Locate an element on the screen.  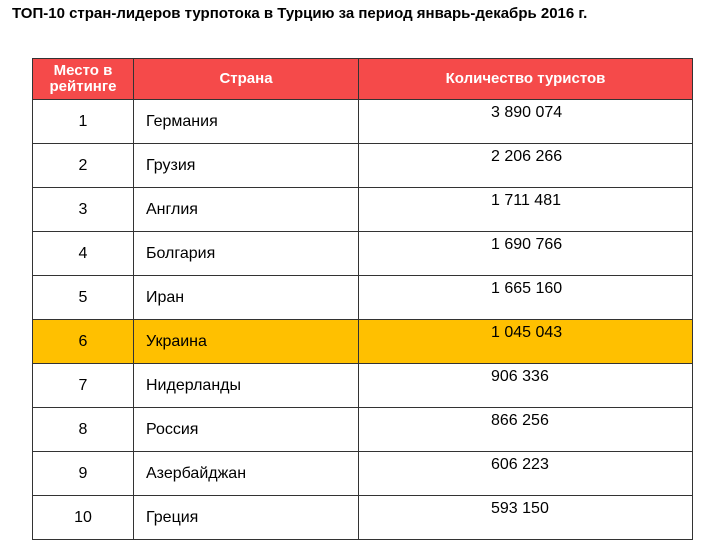
table-row-highlighted: 6 Украина 1 045 043 is located at coordinates (362, 341).